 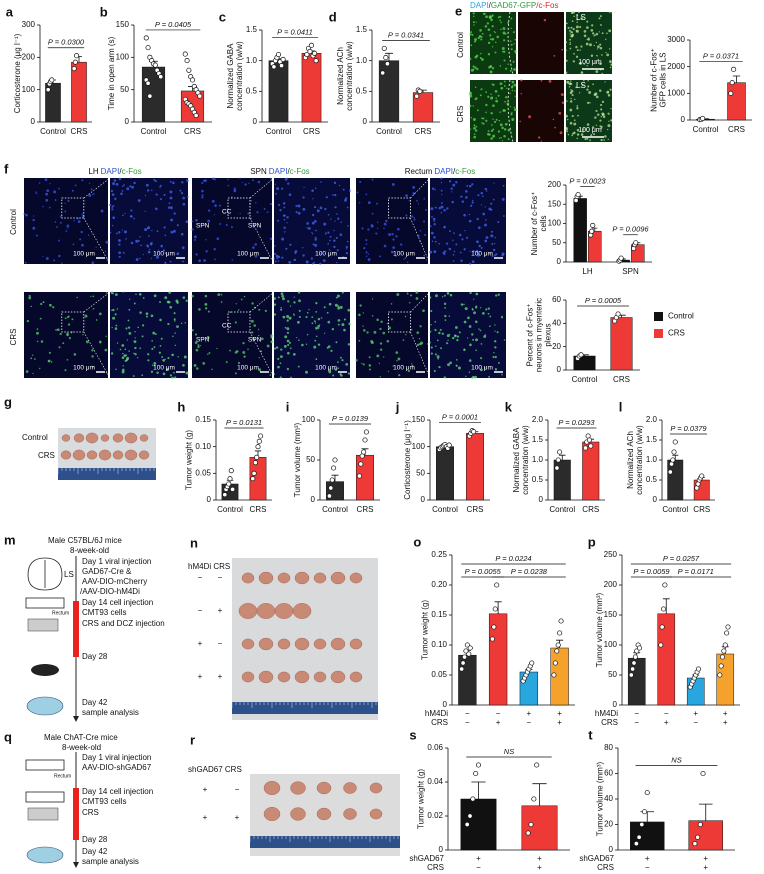 What do you see at coordinates (324, 788) in the screenshot?
I see `tumor` at bounding box center [324, 788].